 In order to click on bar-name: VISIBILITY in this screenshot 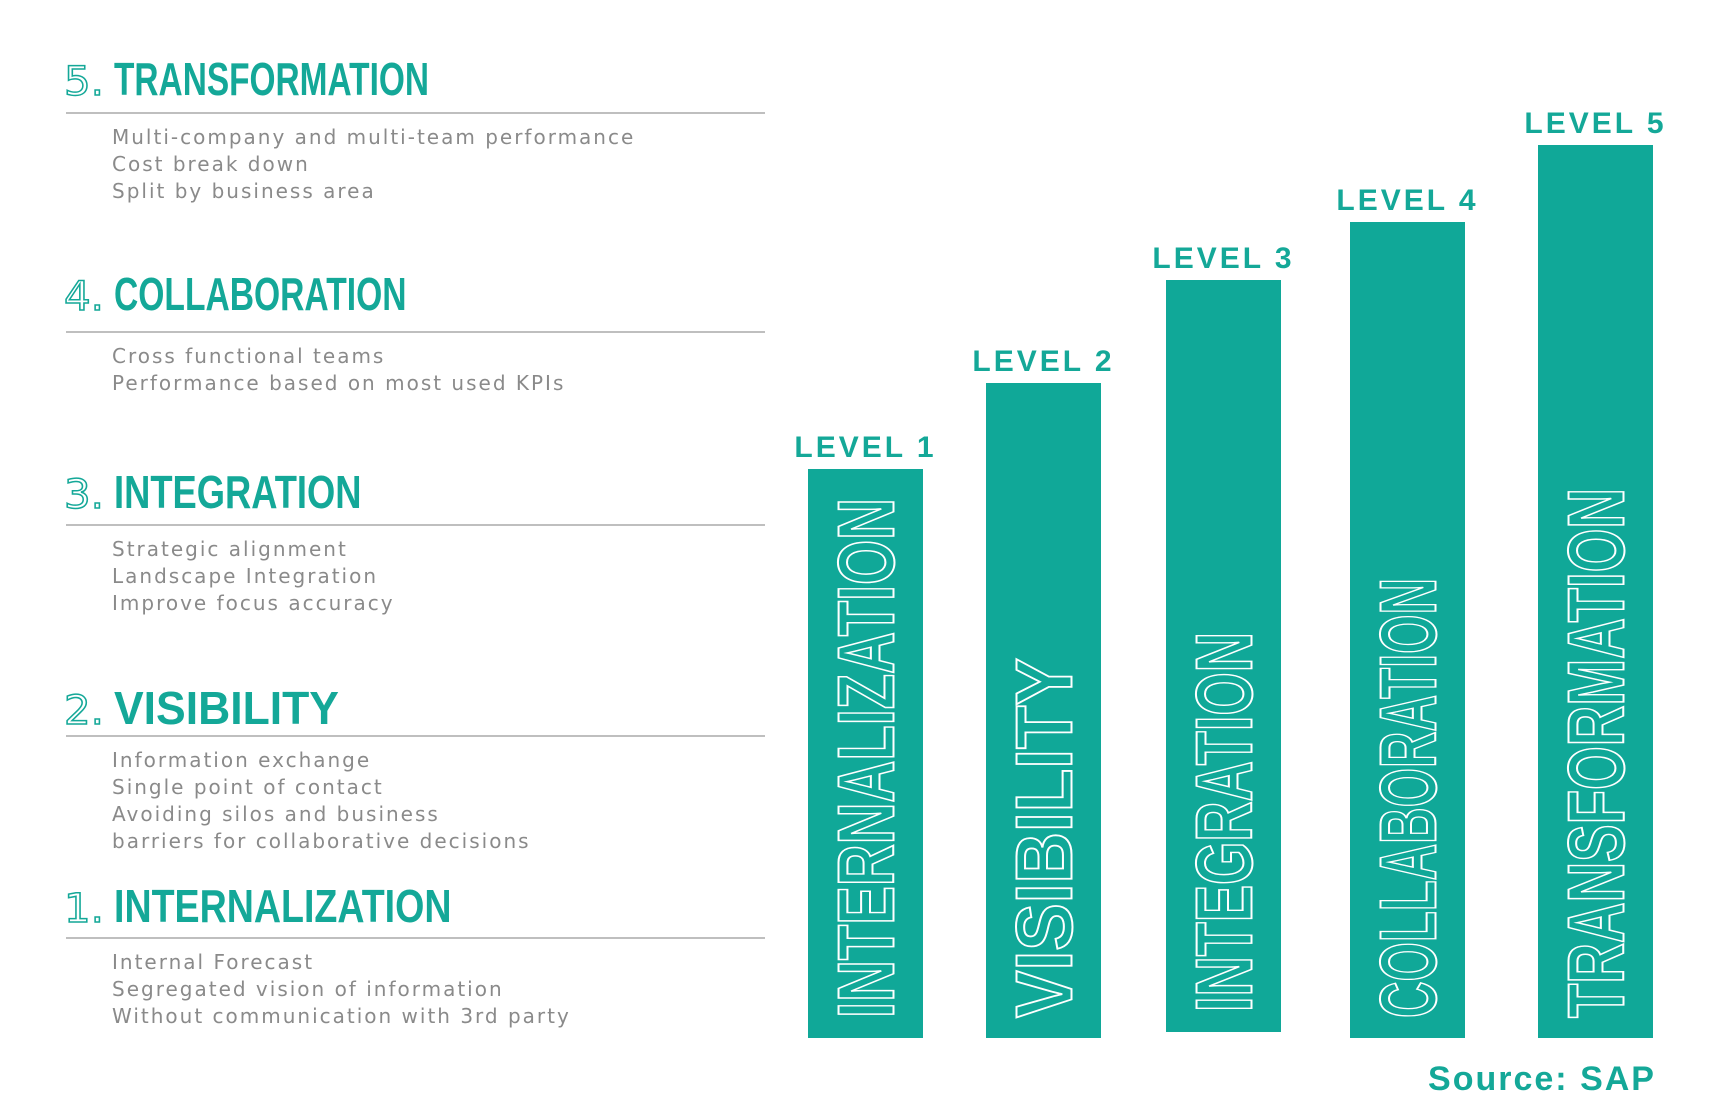, I will do `click(1044, 838)`.